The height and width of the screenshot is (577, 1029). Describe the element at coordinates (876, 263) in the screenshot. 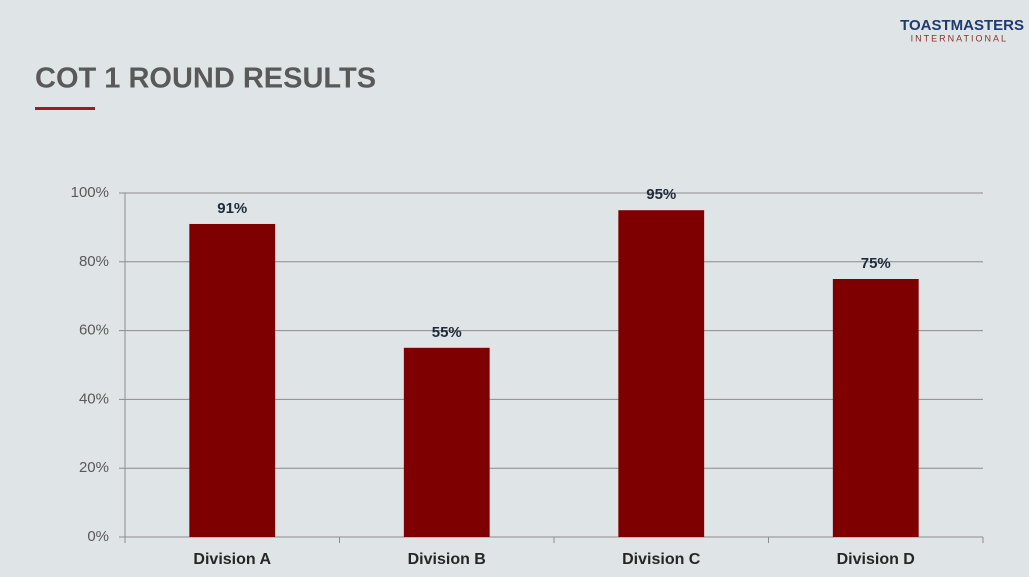

I see `data-label: 75%` at that location.